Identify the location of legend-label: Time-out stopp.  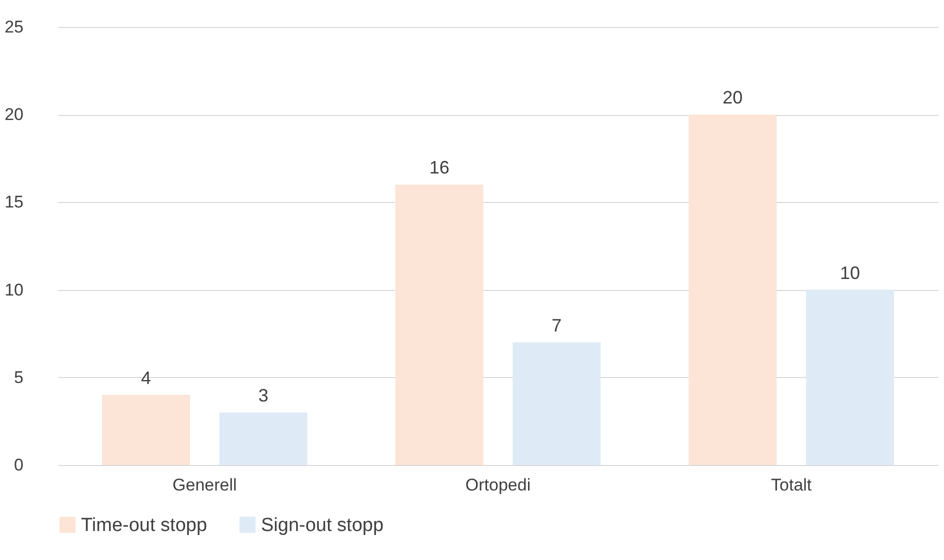
(144, 525).